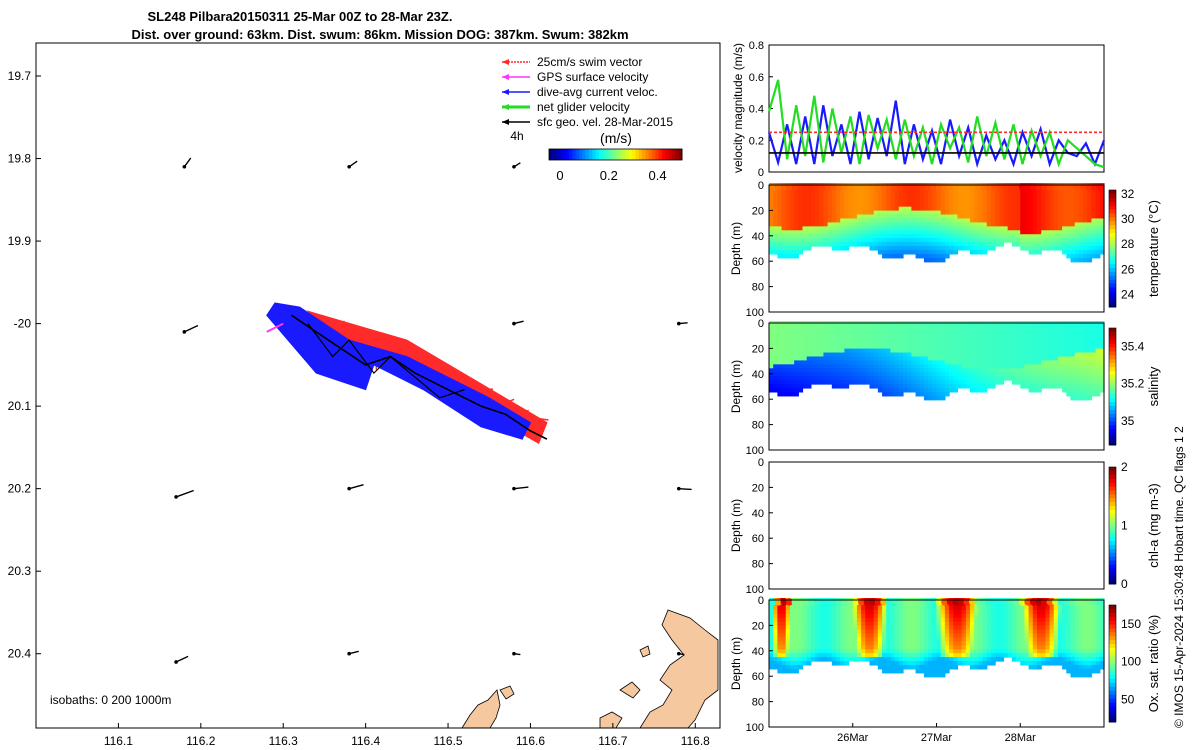 This screenshot has width=1200, height=750. What do you see at coordinates (937, 738) in the screenshot?
I see `time-x-tick-label: 27Mar` at bounding box center [937, 738].